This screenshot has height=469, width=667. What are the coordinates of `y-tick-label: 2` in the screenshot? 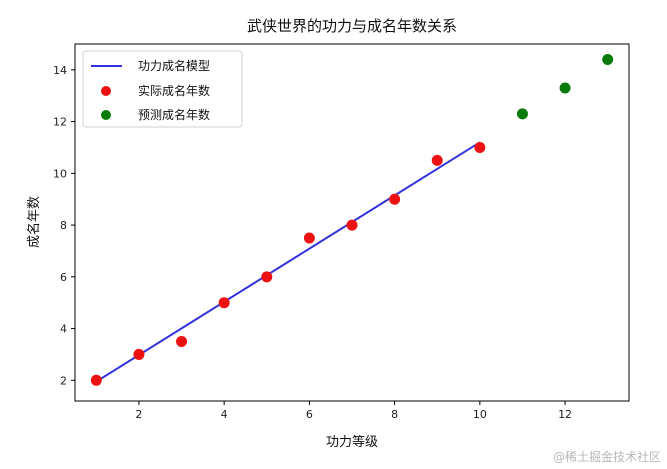 It's located at (63, 380).